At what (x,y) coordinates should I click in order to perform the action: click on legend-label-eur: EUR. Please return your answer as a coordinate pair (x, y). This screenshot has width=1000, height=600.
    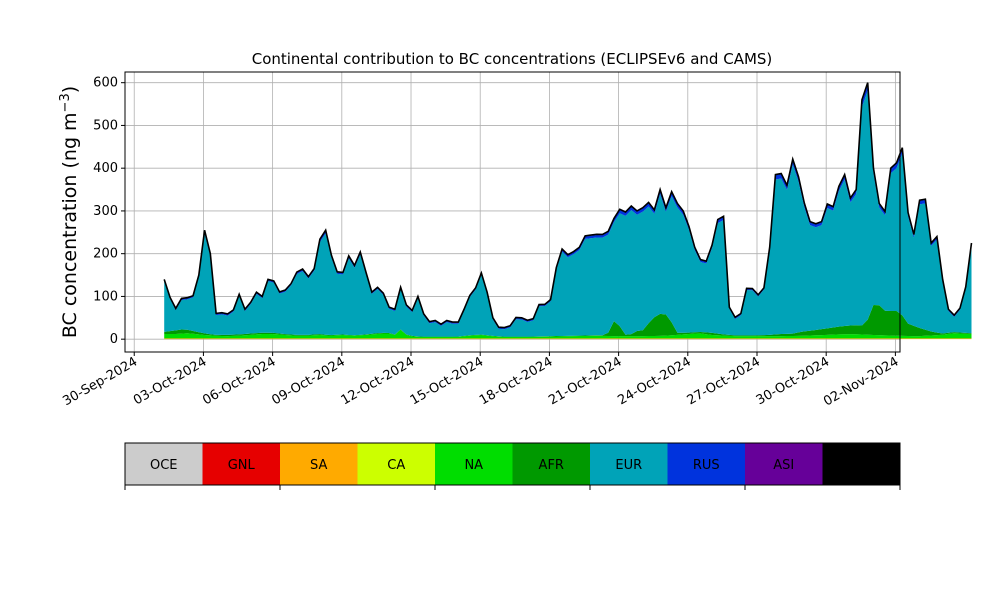
    Looking at the image, I should click on (628, 465).